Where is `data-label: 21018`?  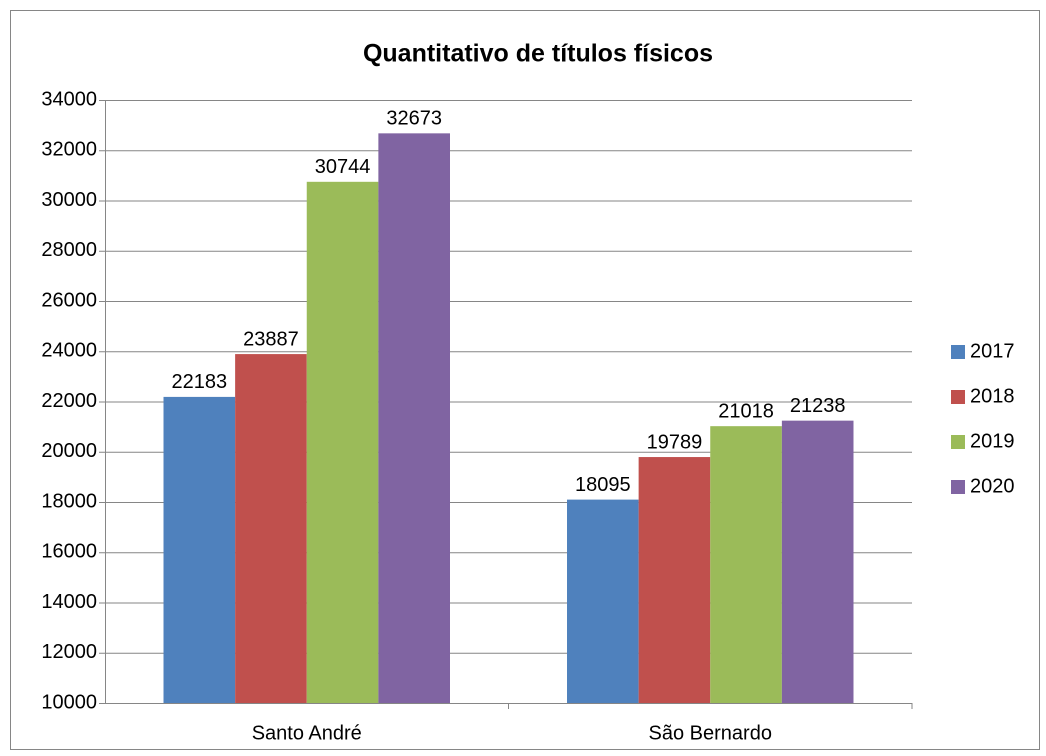
data-label: 21018 is located at coordinates (746, 411).